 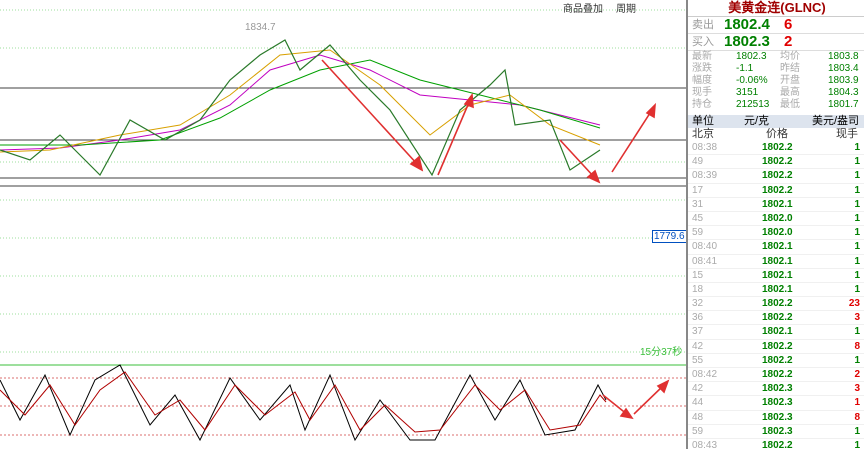 What do you see at coordinates (702, 80) in the screenshot?
I see `stat: 幅度` at bounding box center [702, 80].